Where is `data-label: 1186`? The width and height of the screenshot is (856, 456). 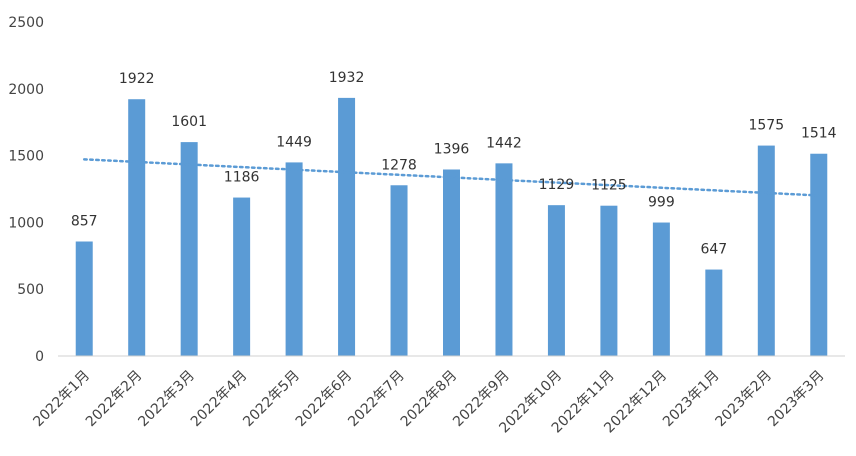
data-label: 1186 is located at coordinates (242, 178).